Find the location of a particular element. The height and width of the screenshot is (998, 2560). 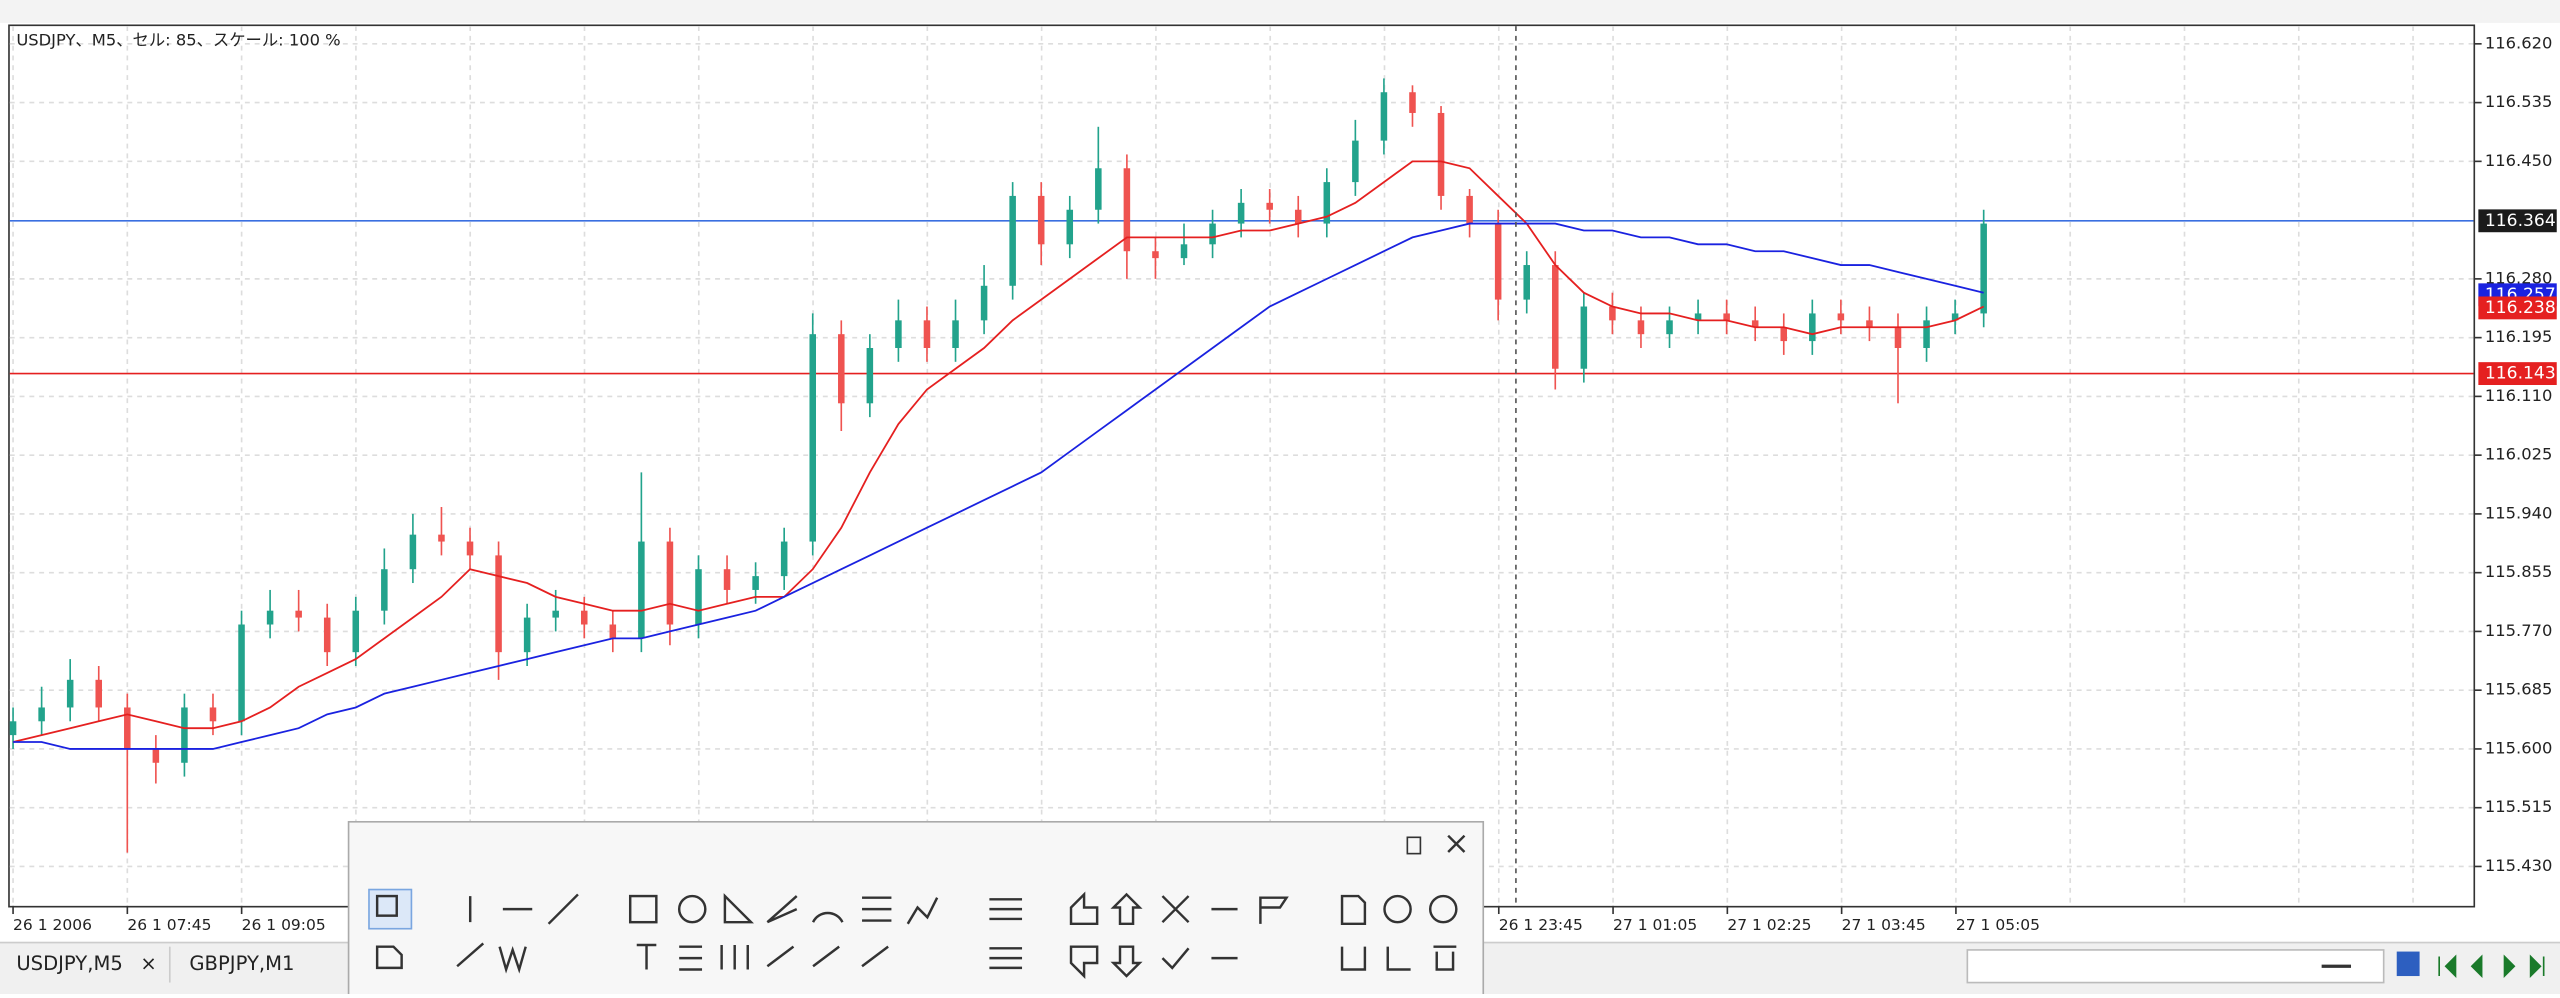

y-tick-label: 116.450 is located at coordinates (2518, 160).